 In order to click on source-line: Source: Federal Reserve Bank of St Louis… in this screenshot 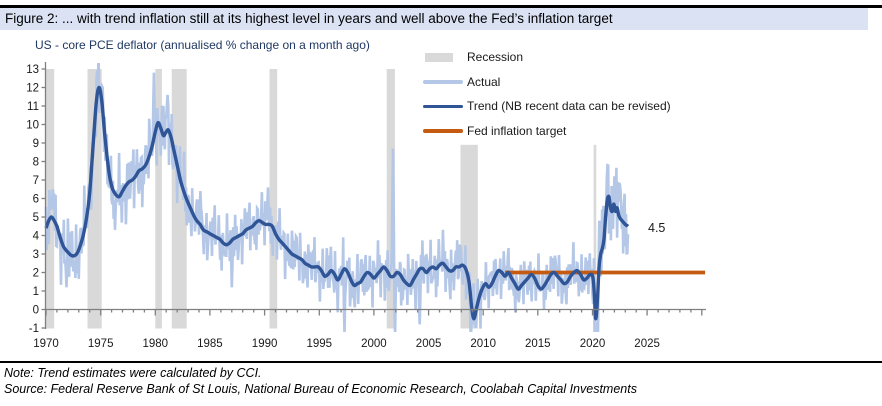, I will do `click(320, 389)`.